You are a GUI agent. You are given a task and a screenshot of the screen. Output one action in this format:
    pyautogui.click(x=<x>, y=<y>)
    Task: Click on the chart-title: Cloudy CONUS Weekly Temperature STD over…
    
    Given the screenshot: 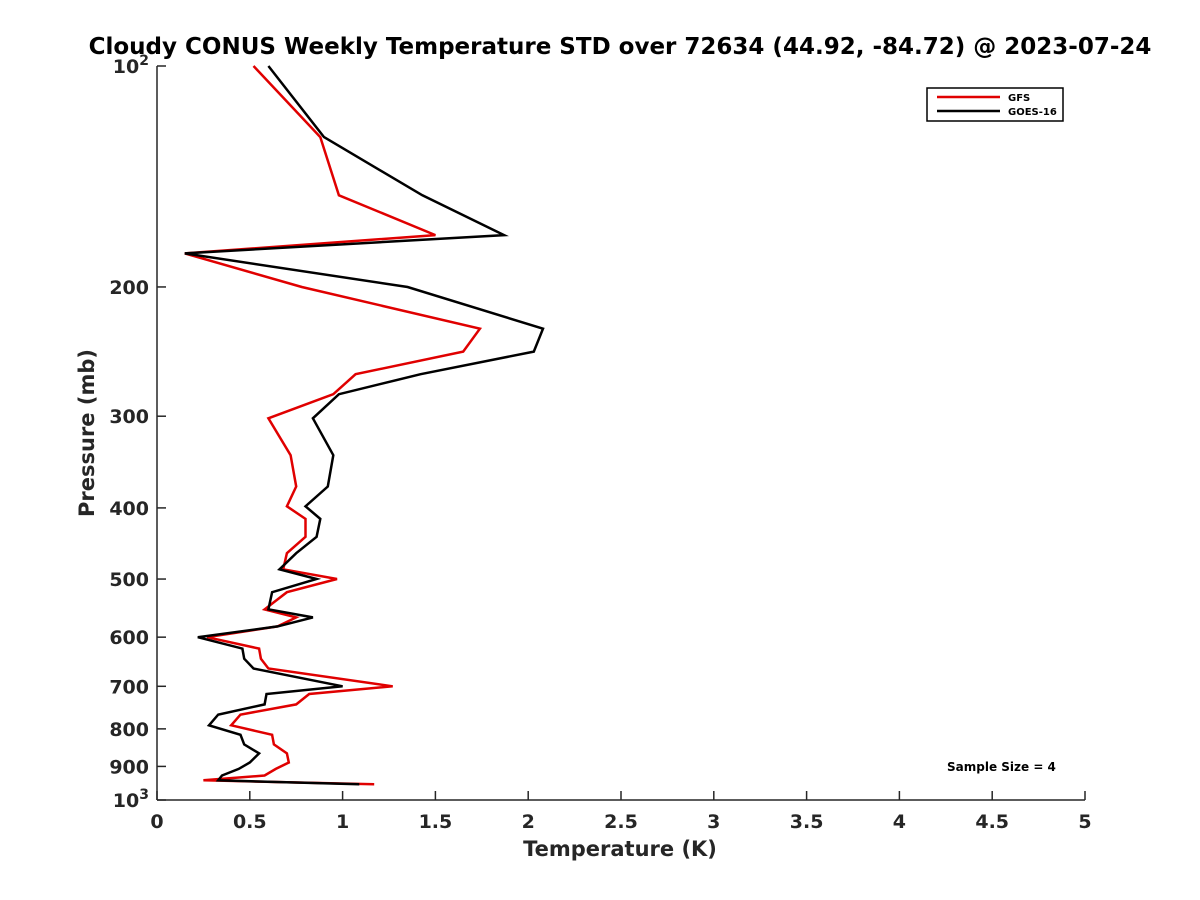 What is the action you would take?
    pyautogui.click(x=620, y=47)
    